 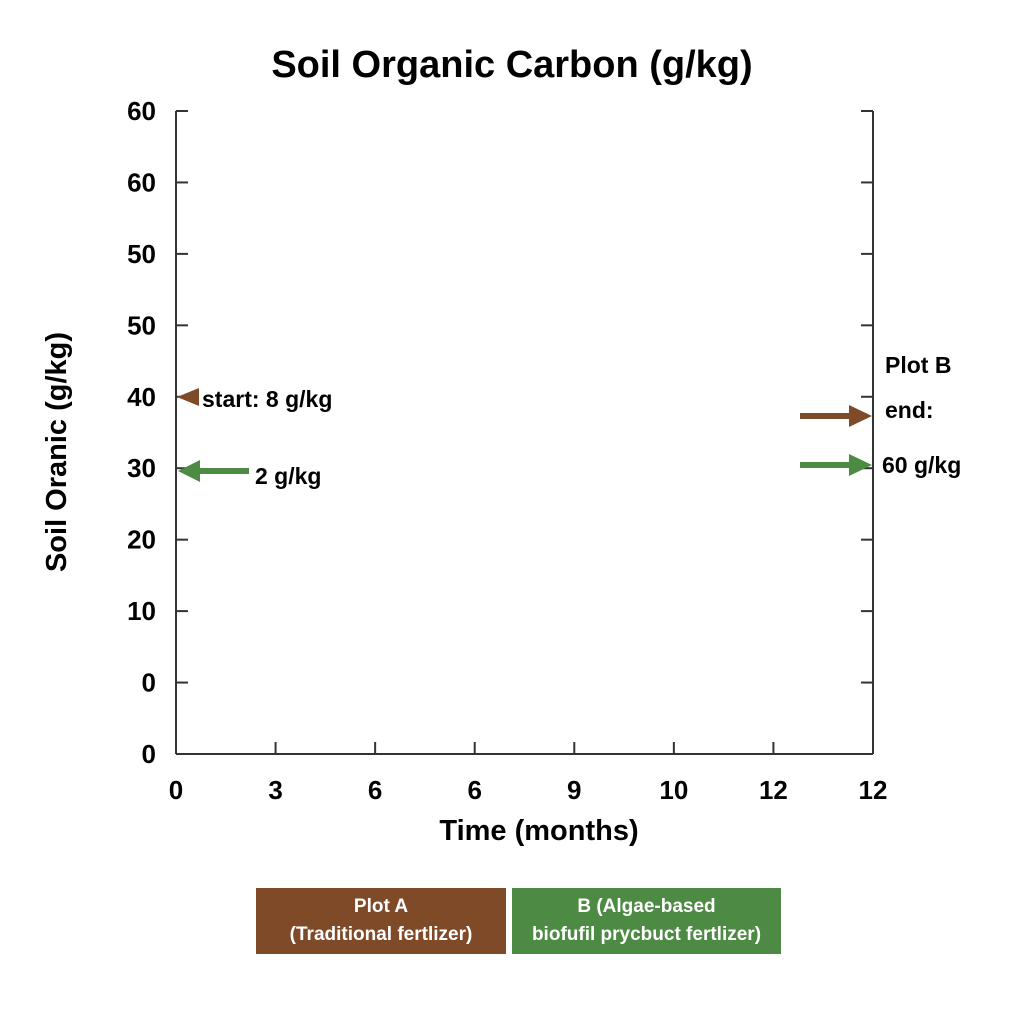 What do you see at coordinates (141, 468) in the screenshot?
I see `y-tick-label: 30` at bounding box center [141, 468].